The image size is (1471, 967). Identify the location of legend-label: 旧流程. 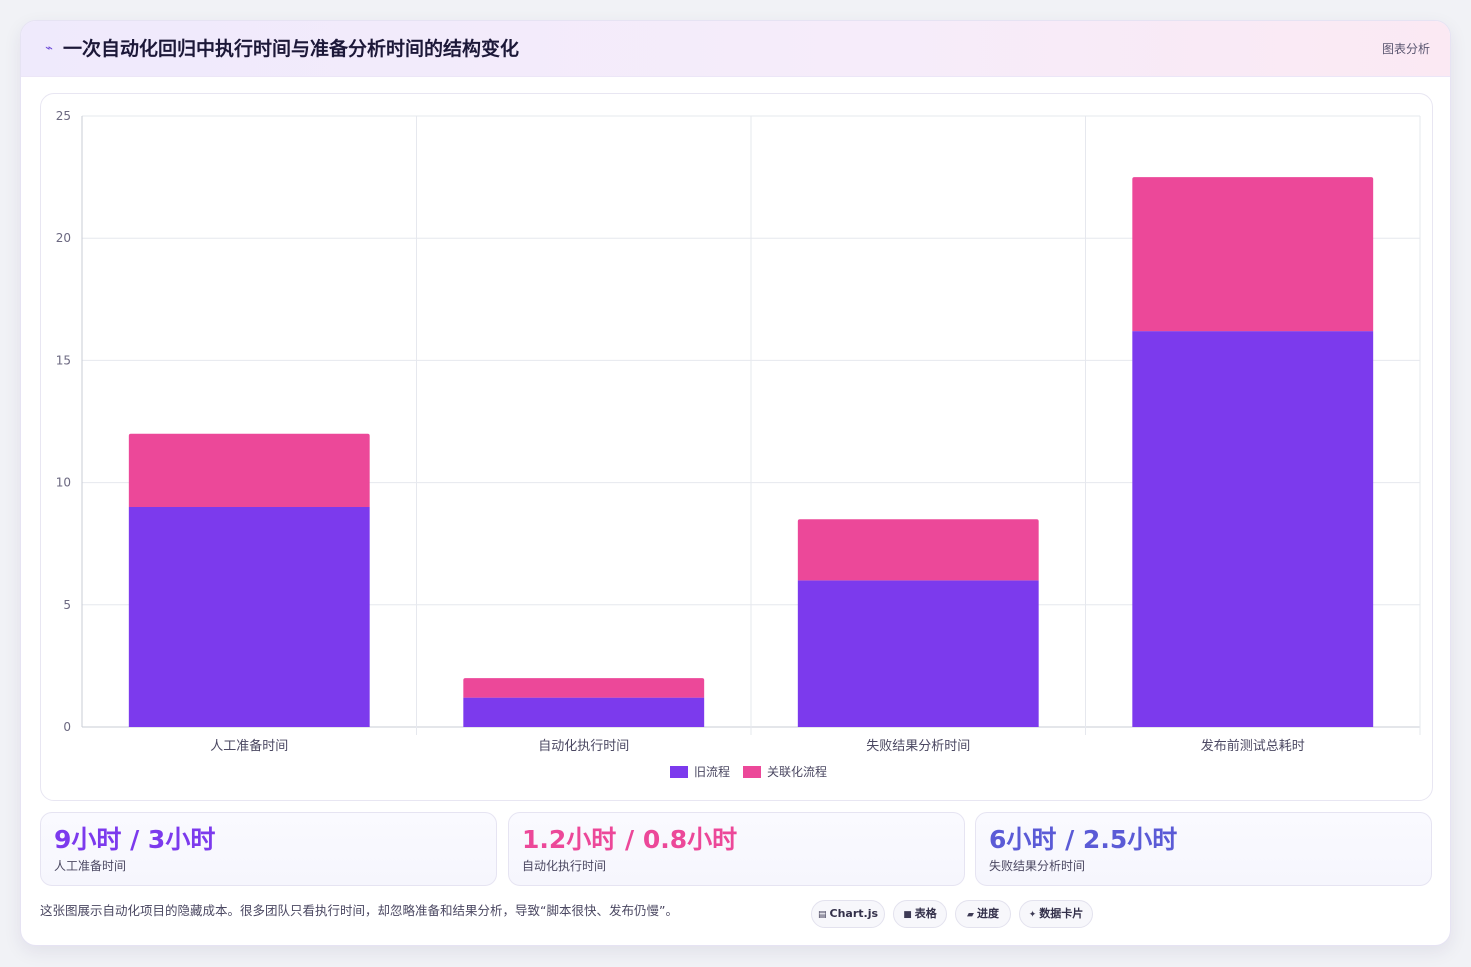
(712, 771).